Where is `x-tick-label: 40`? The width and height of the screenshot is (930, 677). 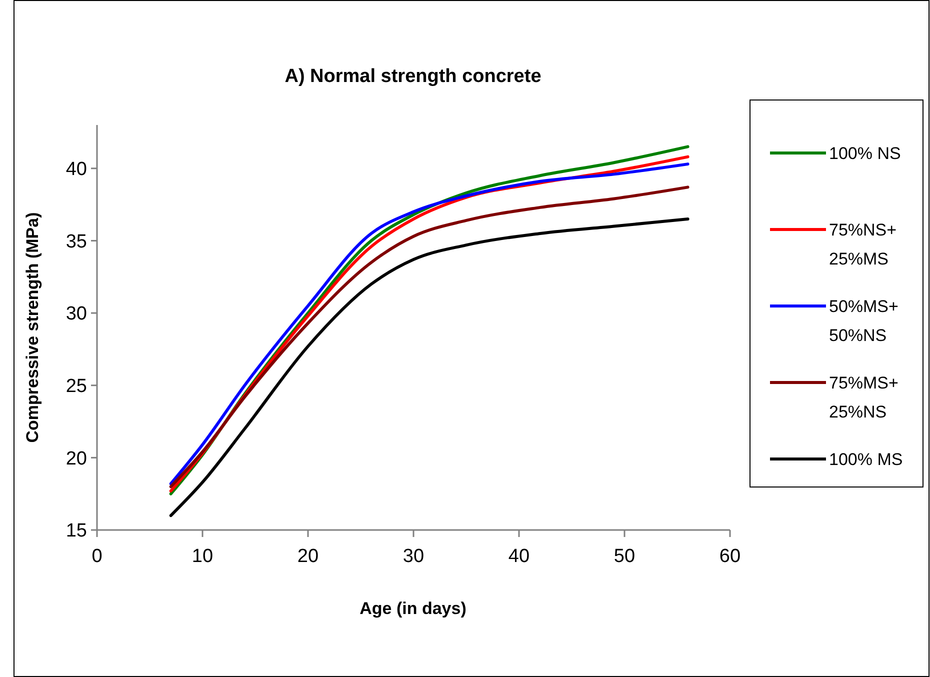
x-tick-label: 40 is located at coordinates (519, 556).